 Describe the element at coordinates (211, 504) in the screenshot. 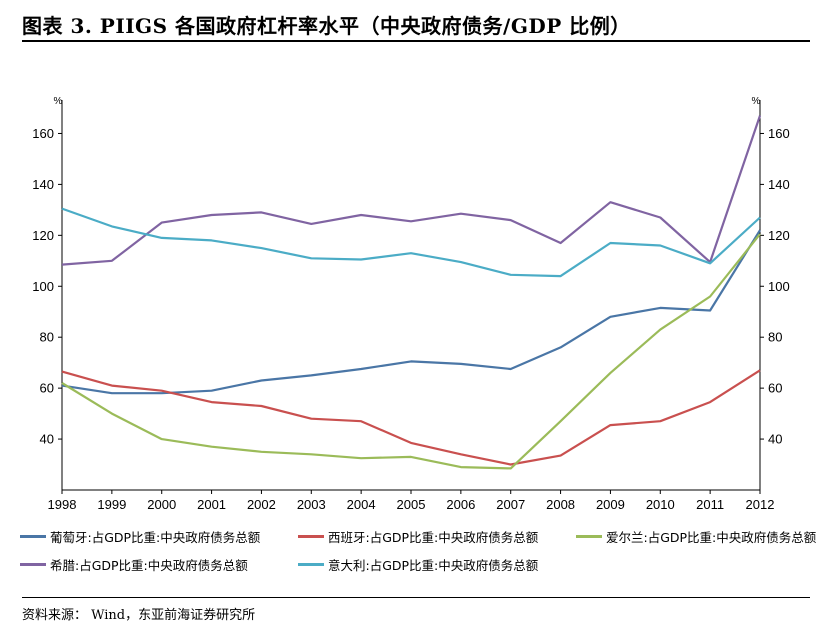

I see `x-tick-label: 2001` at that location.